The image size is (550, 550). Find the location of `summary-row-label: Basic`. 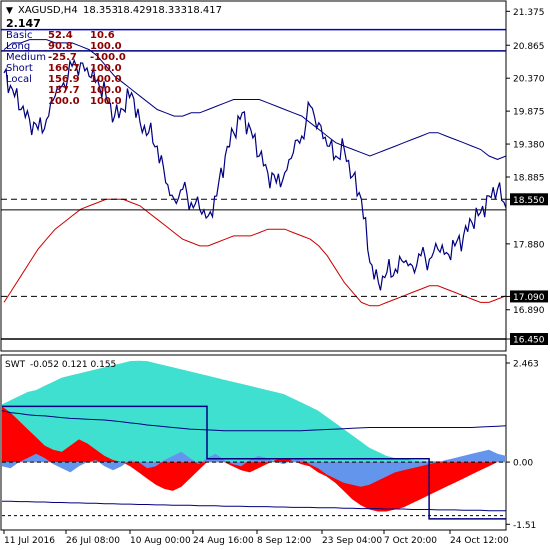

summary-row-label: Basic is located at coordinates (19, 35).